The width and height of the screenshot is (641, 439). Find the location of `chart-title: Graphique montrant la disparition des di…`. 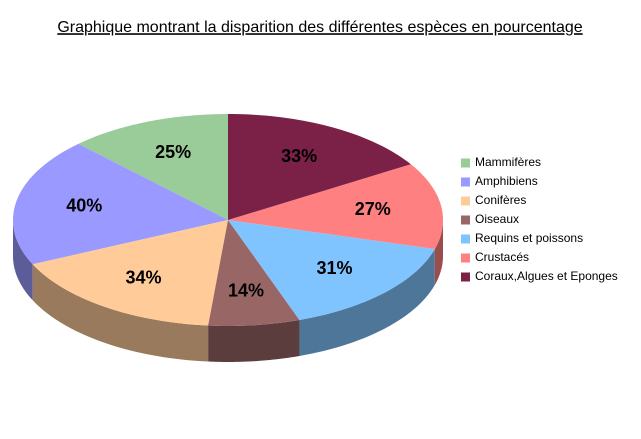

chart-title: Graphique montrant la disparition des di… is located at coordinates (319, 27).